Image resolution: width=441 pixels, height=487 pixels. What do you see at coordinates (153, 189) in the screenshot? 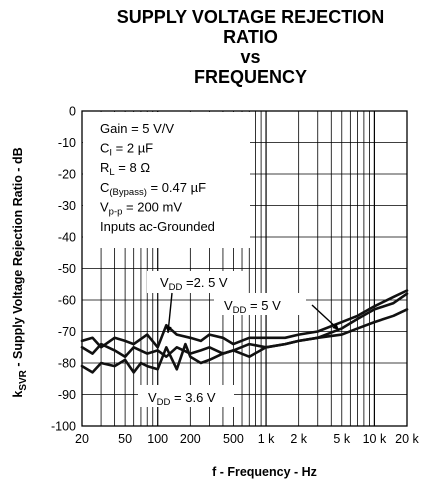
I see `condition-line: C(Bypass) = 0.47 µF` at bounding box center [153, 189].